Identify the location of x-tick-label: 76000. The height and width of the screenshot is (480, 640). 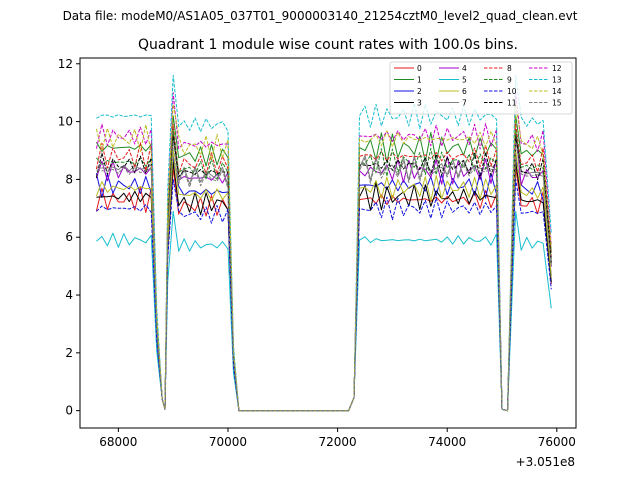
(557, 442).